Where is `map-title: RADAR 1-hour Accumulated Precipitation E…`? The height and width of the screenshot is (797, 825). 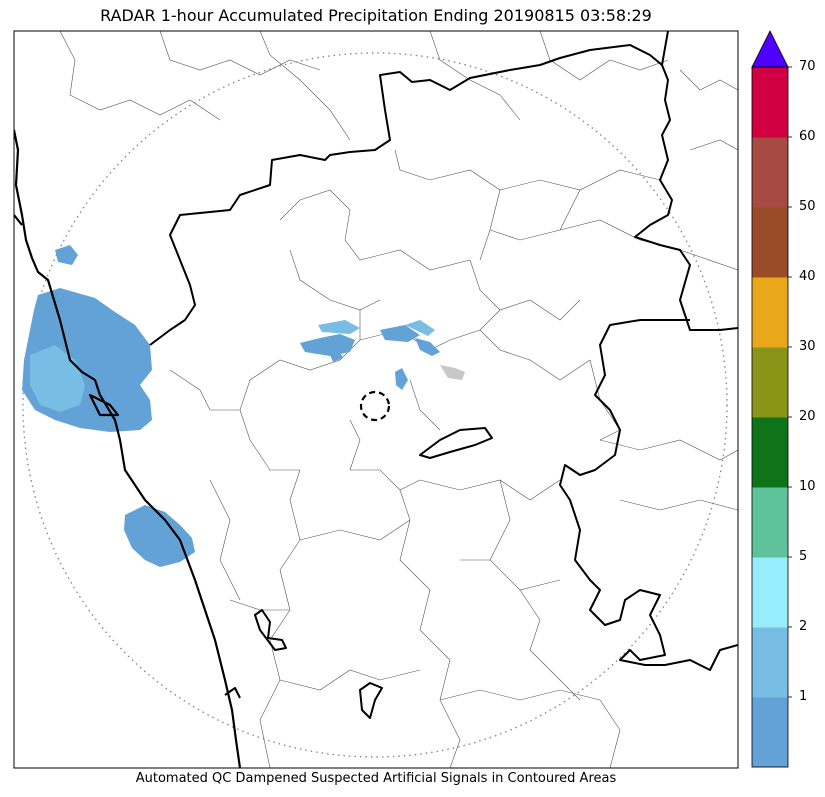
map-title: RADAR 1-hour Accumulated Precipitation E… is located at coordinates (376, 15).